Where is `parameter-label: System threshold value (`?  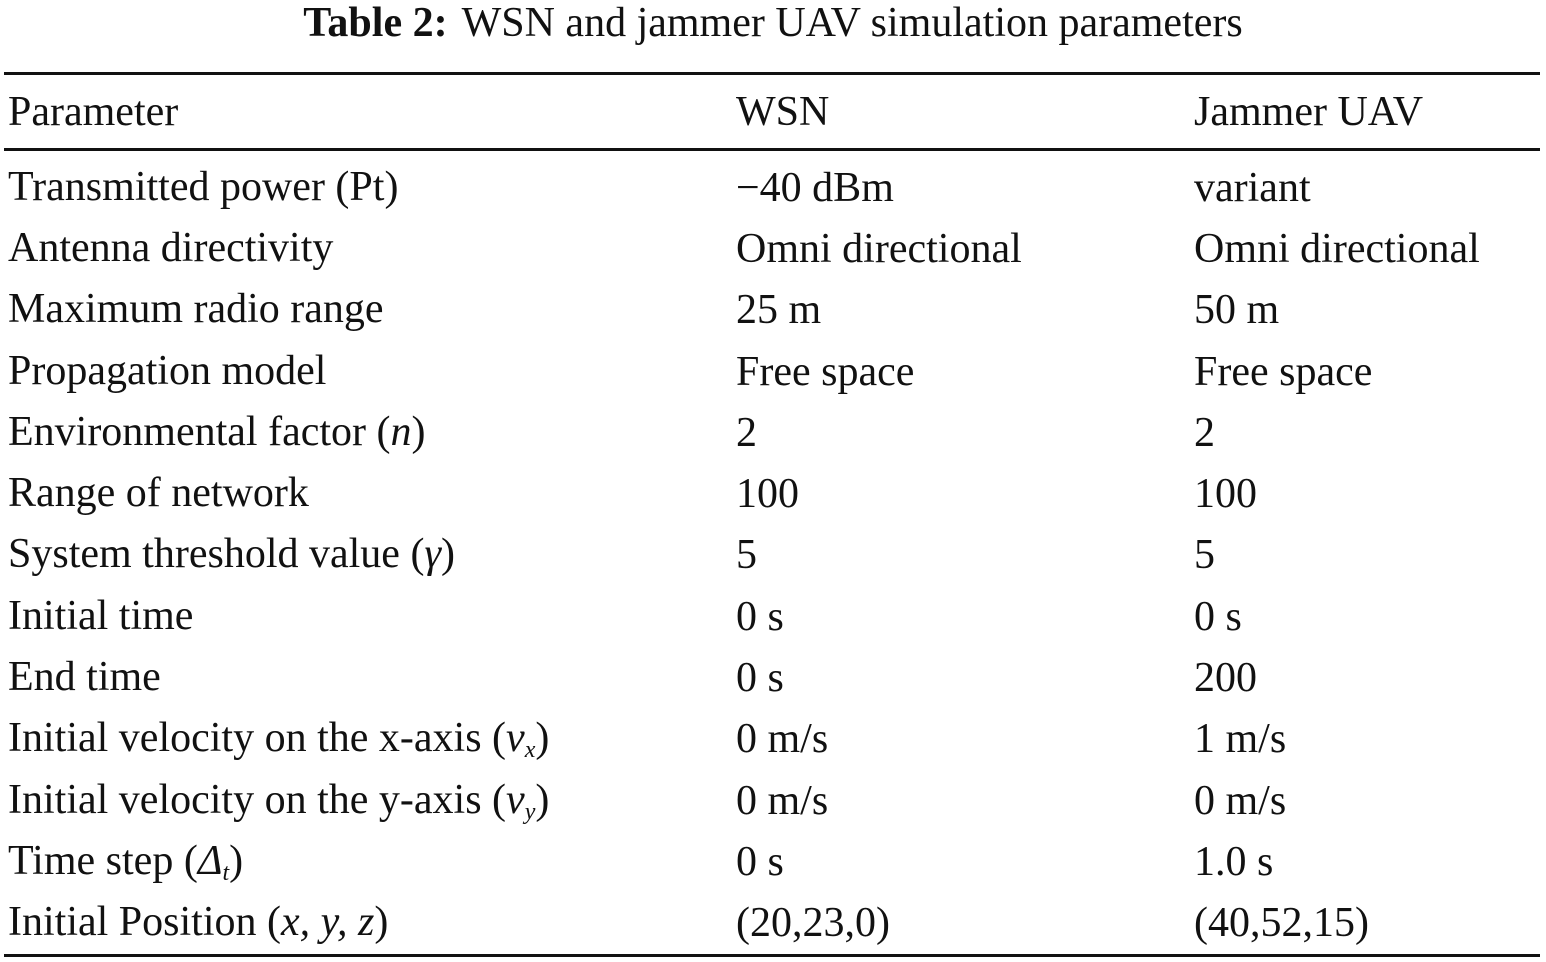
parameter-label: System threshold value ( is located at coordinates (216, 554).